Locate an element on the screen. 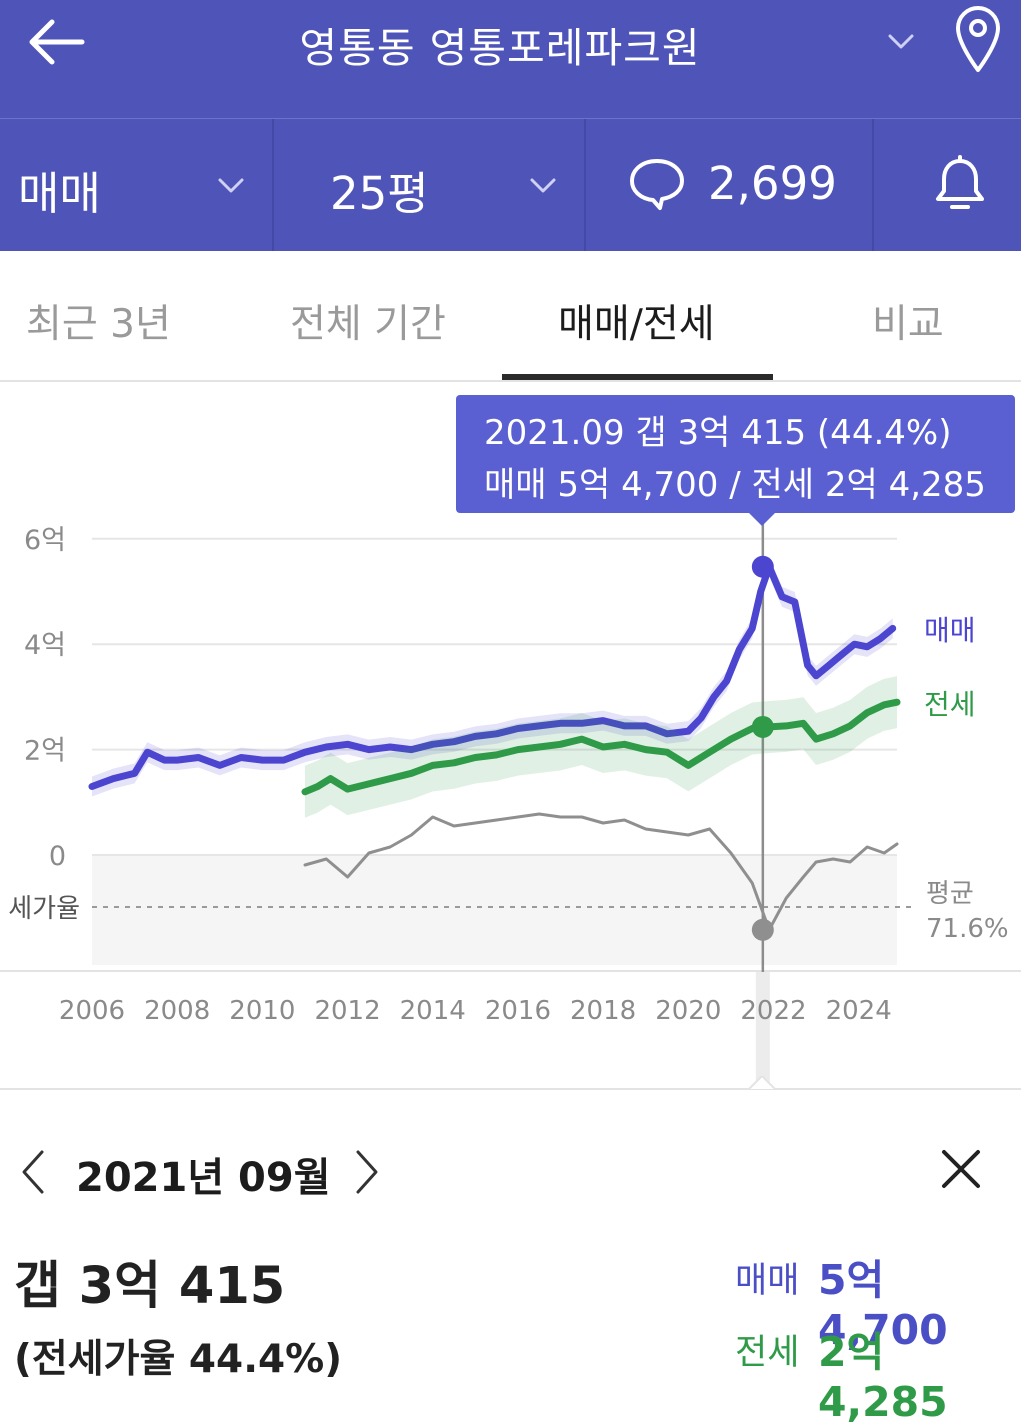 The height and width of the screenshot is (1427, 1021). x-tick-label: 2010 is located at coordinates (262, 1011).